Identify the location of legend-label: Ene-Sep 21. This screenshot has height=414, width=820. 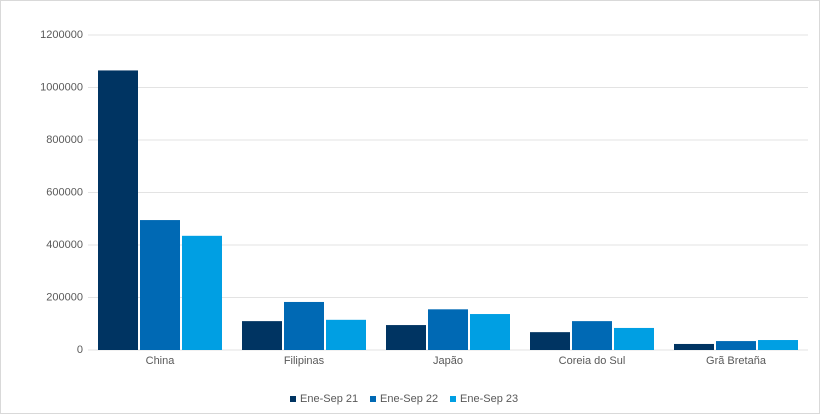
(329, 399).